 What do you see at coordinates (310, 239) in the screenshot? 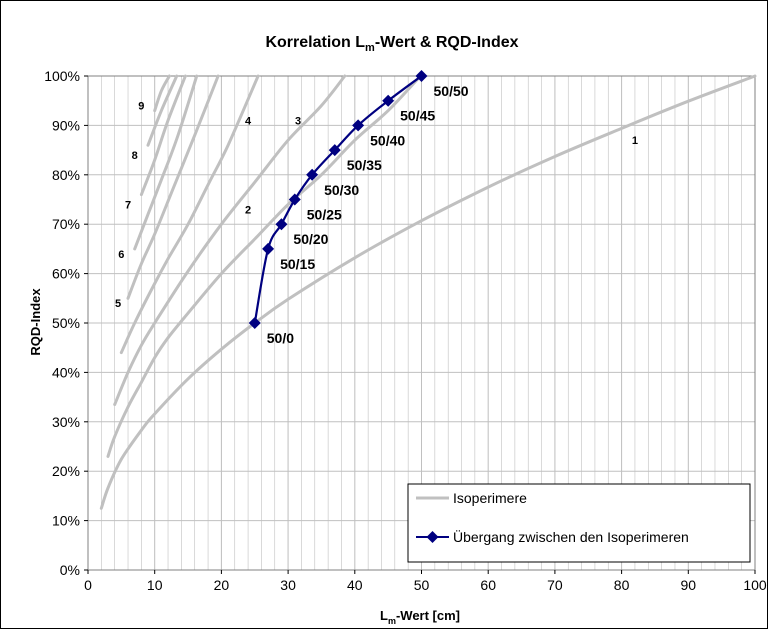
I see `transition-point-label: 50/20` at bounding box center [310, 239].